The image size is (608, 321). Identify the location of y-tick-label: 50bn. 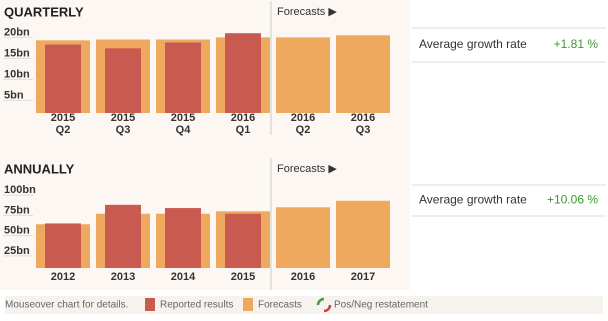
(17, 231).